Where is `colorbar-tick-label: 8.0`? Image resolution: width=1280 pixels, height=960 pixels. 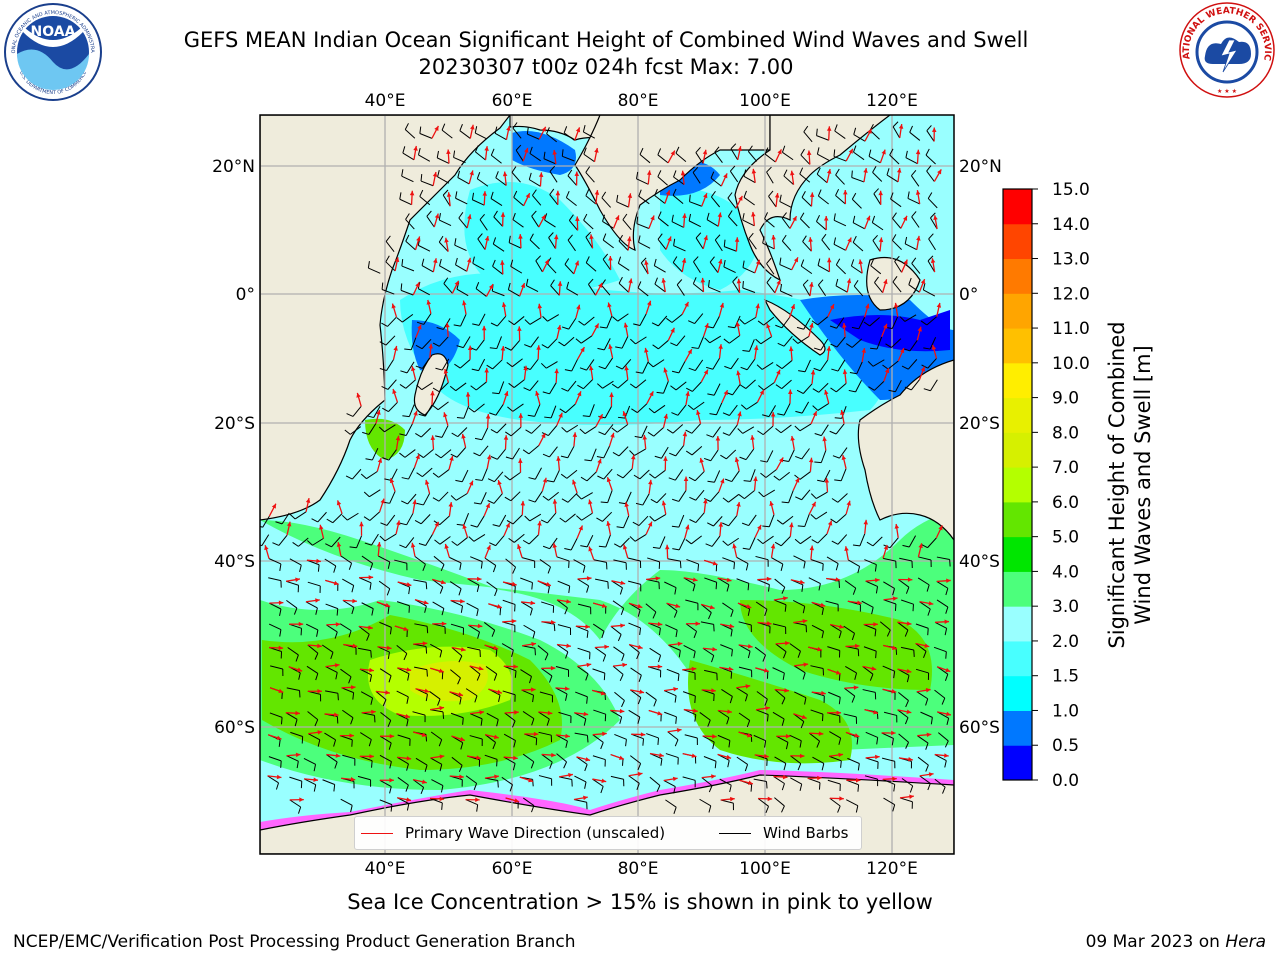 colorbar-tick-label: 8.0 is located at coordinates (1065, 433).